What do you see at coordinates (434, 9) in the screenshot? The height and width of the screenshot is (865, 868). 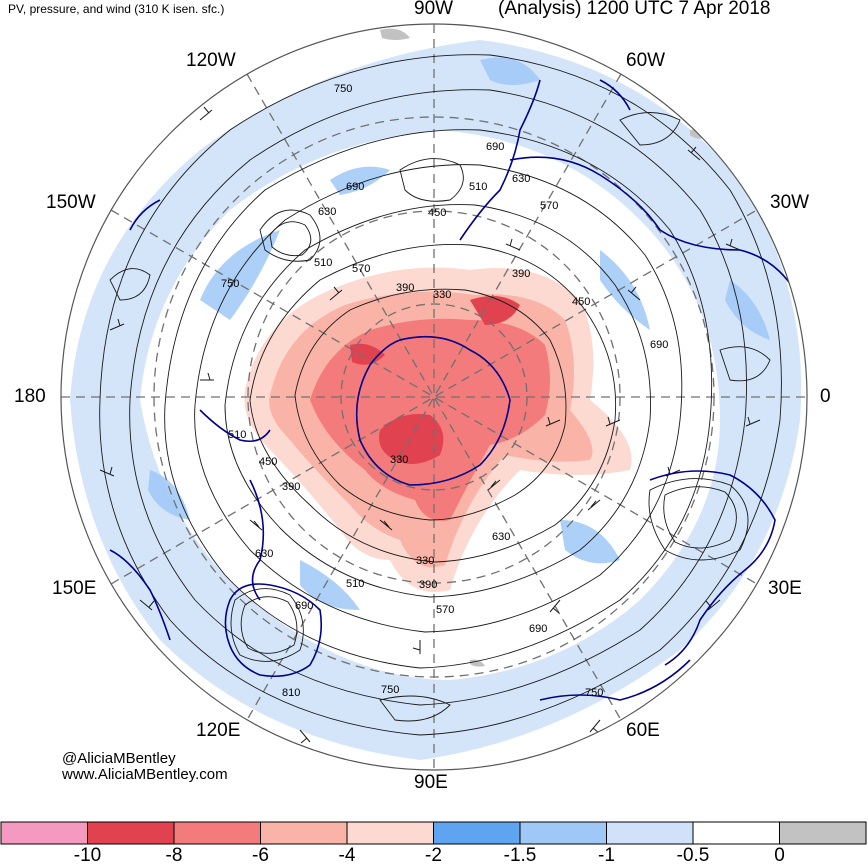 I see `lon-label-90w: 90W` at bounding box center [434, 9].